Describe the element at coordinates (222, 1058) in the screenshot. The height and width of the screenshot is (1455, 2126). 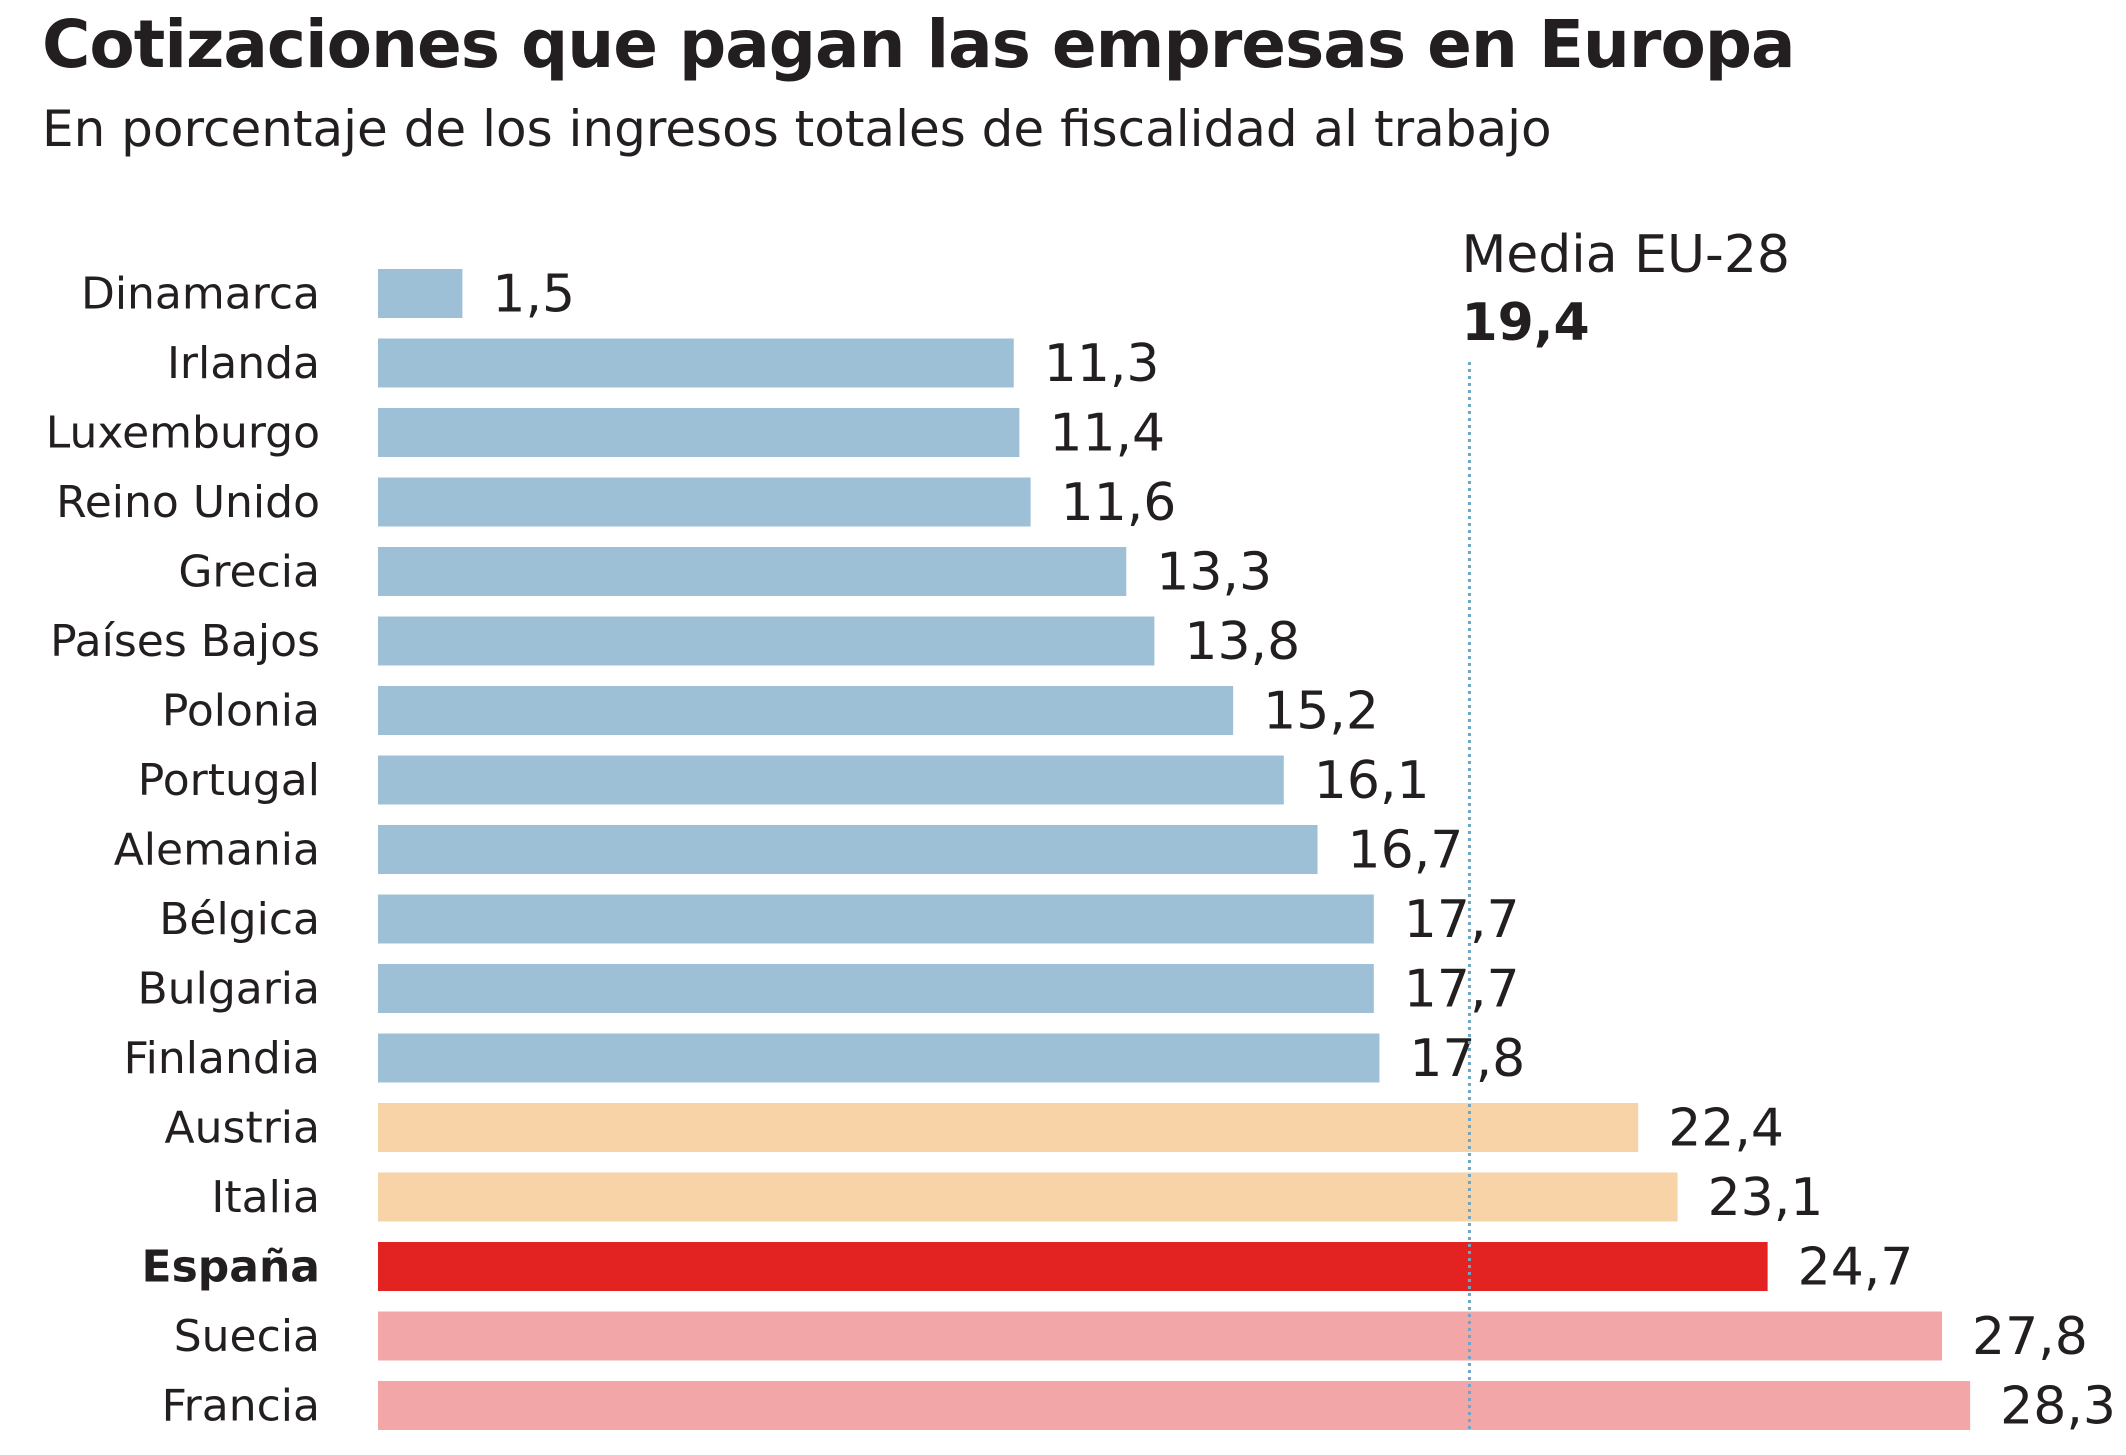
I see `category-label-finlandia: Finlandia` at that location.